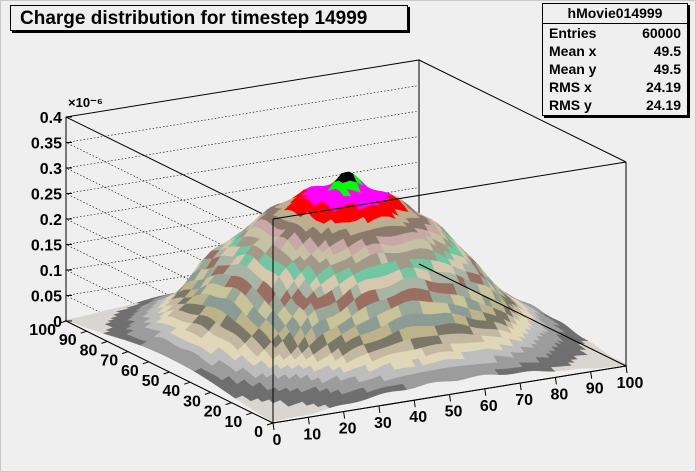  I want to click on stats-row: Mean y 49.5, so click(615, 69).